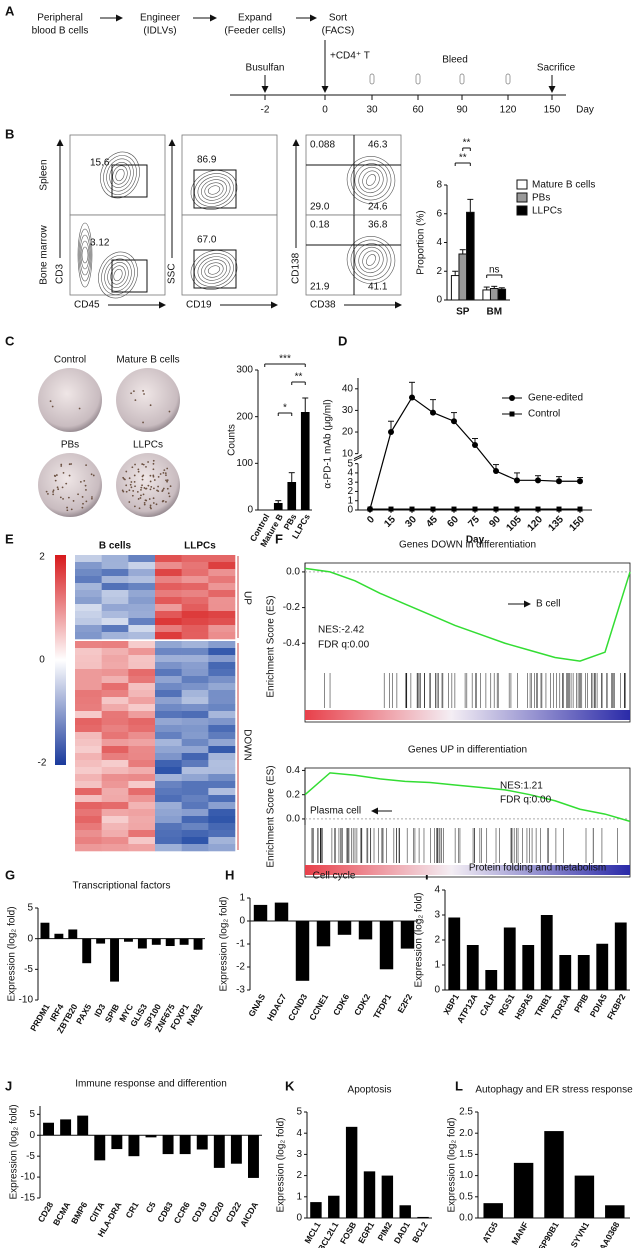 The width and height of the screenshot is (637, 1248). What do you see at coordinates (8, 1085) in the screenshot?
I see `panel-label: J` at bounding box center [8, 1085].